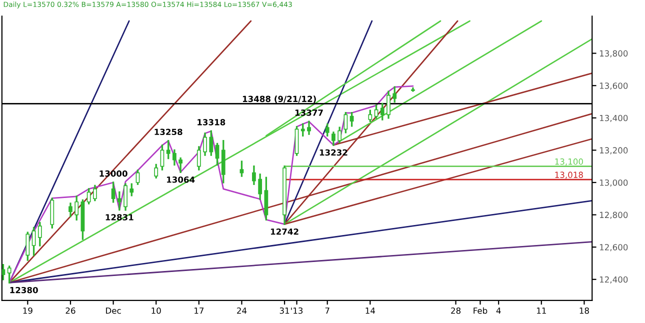  Describe the element at coordinates (614, 54) in the screenshot. I see `y-tick-label: 13,800` at that location.